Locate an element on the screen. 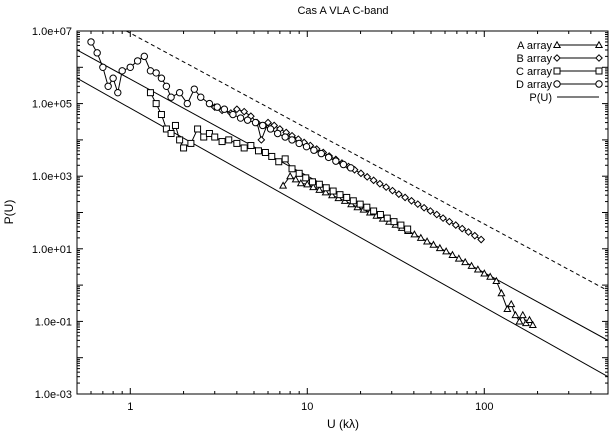 This screenshot has width=610, height=433. d-array-series is located at coordinates (221, 105).